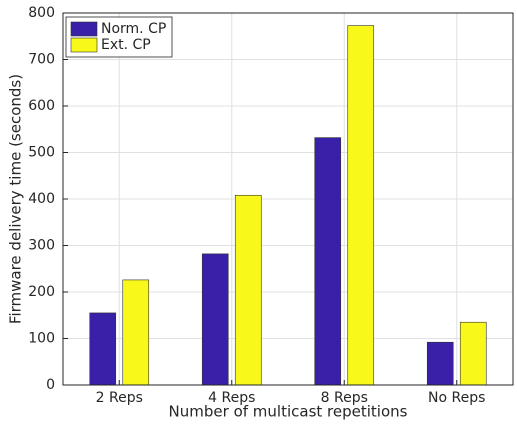 This screenshot has width=517, height=426. Describe the element at coordinates (41, 199) in the screenshot. I see `y-tick-label: 400` at that location.